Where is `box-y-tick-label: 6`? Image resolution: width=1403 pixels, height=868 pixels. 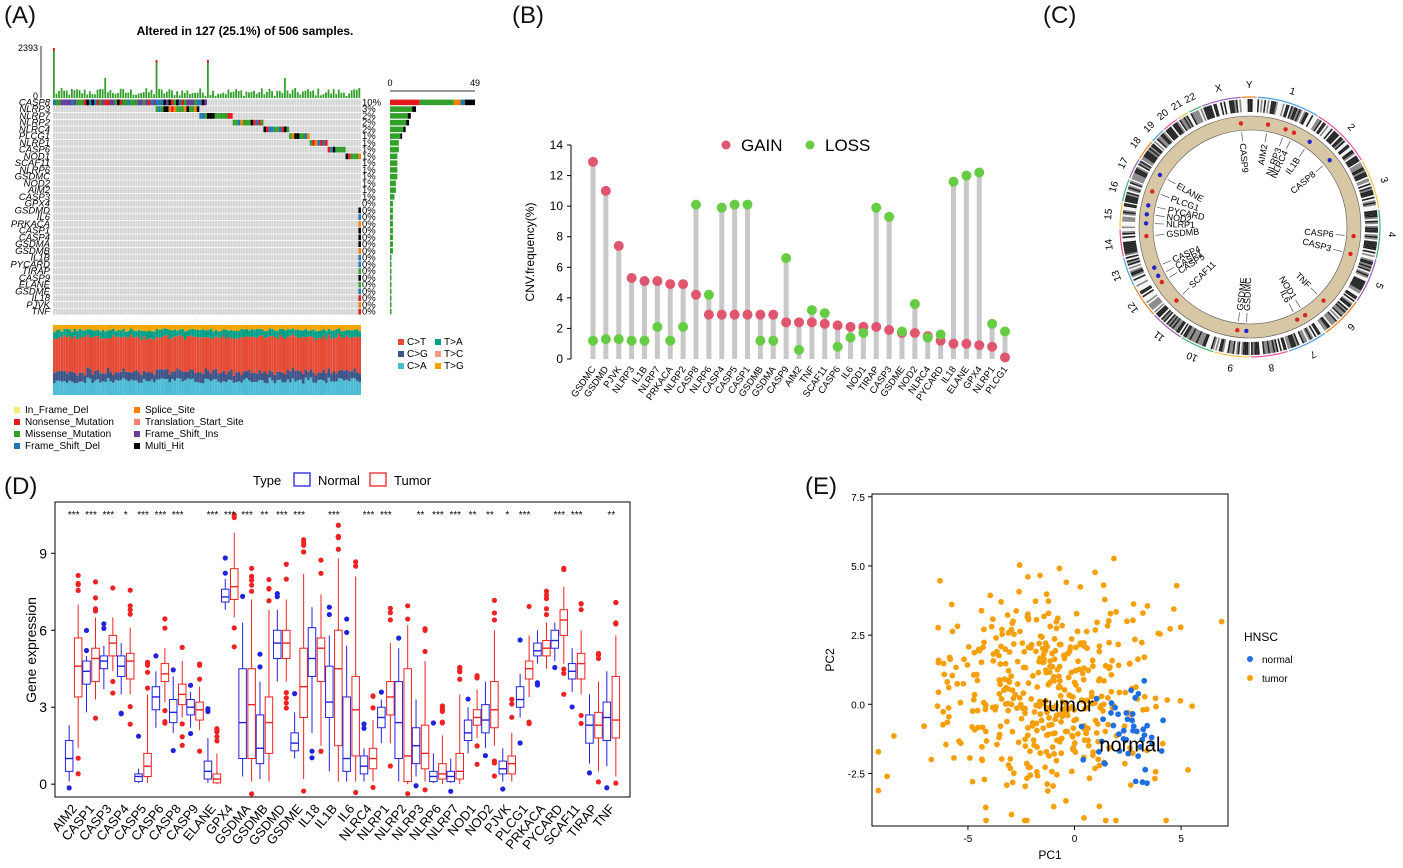 box-y-tick-label: 6 is located at coordinates (43, 630).